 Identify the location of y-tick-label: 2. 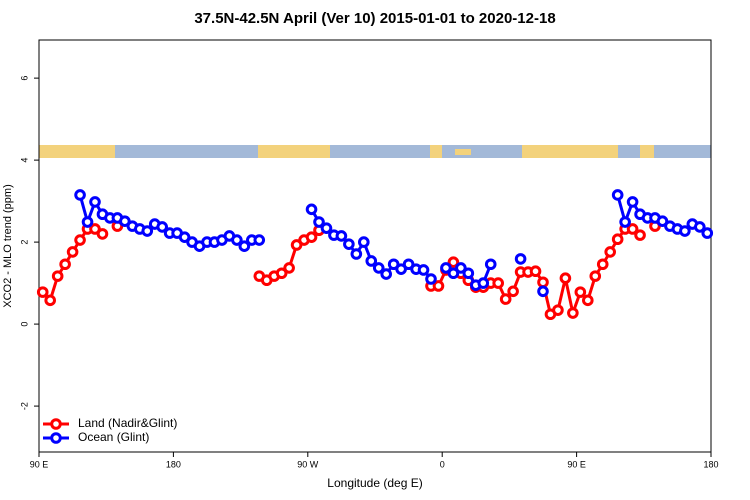
(24, 242).